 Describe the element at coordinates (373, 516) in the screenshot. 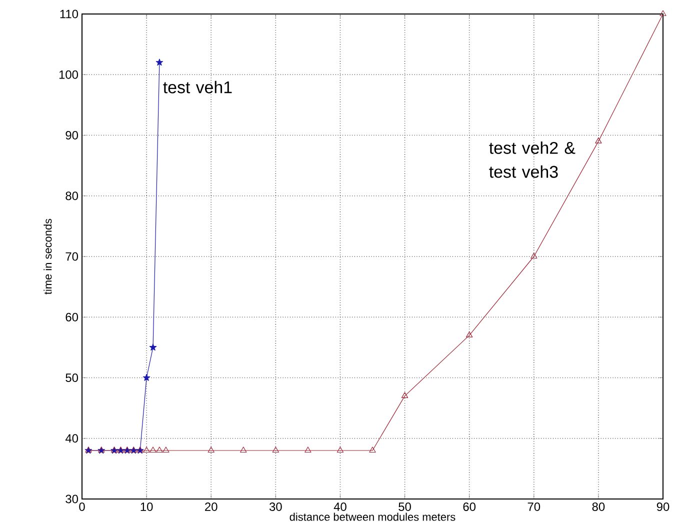

I see `x-axis-title: distance between modules meters` at that location.